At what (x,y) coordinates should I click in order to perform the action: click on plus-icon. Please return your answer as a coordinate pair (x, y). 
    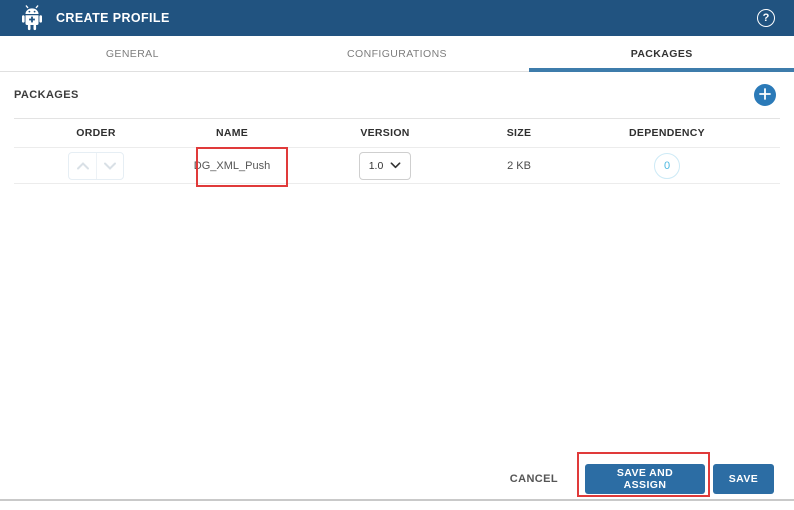
    Looking at the image, I should click on (765, 95).